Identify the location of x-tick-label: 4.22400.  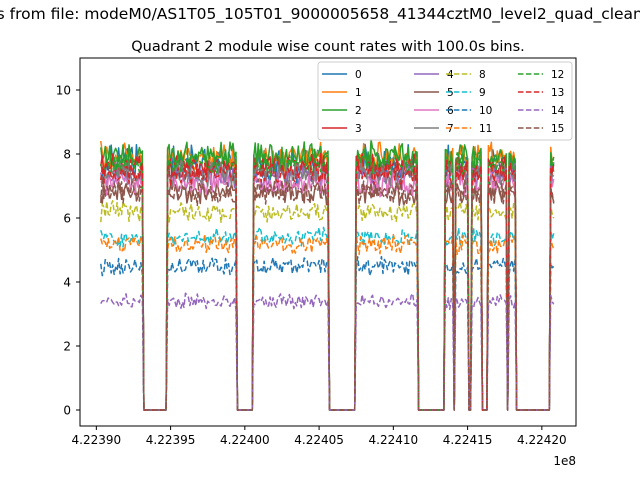
(245, 440).